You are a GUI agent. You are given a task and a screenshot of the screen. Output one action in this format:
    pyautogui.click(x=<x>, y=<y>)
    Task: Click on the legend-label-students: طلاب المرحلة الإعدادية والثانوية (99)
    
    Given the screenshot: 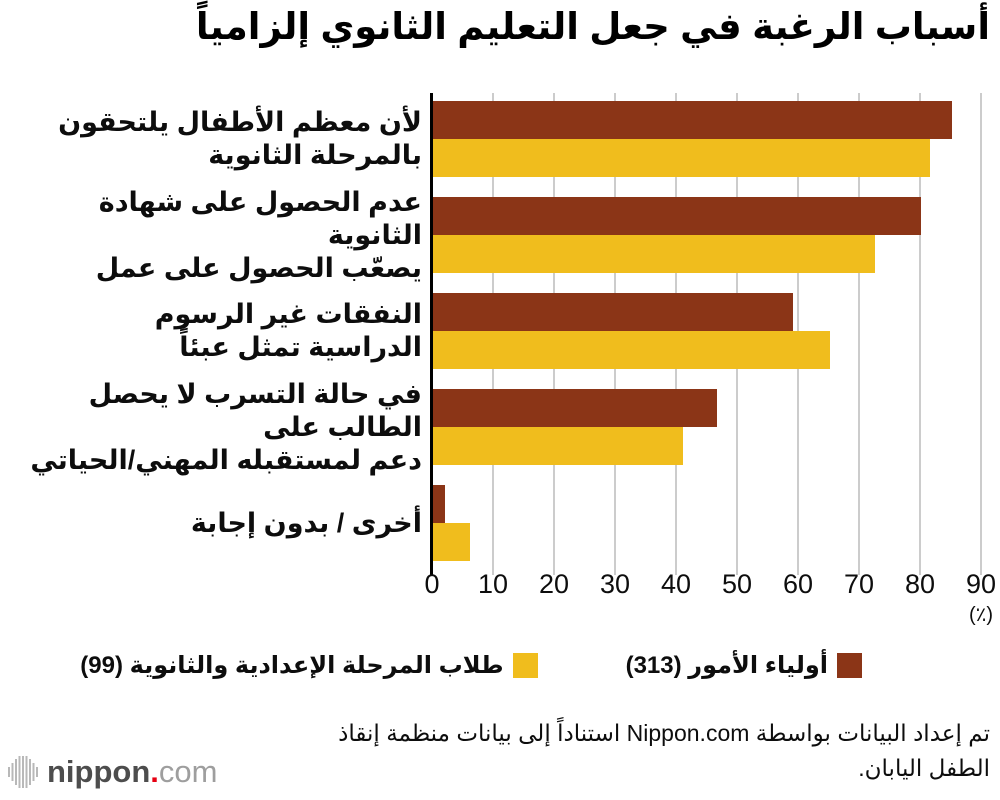 What is the action you would take?
    pyautogui.click(x=292, y=665)
    